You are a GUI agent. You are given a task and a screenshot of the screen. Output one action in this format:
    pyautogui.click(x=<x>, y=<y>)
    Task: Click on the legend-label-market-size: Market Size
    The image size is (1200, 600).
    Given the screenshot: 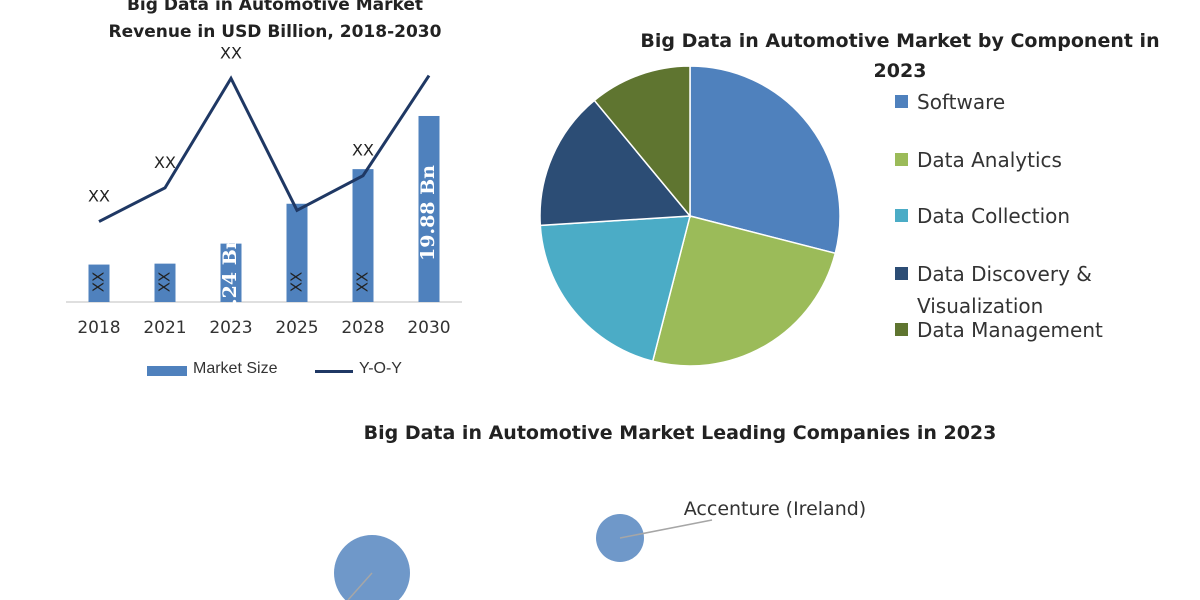 What is the action you would take?
    pyautogui.click(x=235, y=368)
    